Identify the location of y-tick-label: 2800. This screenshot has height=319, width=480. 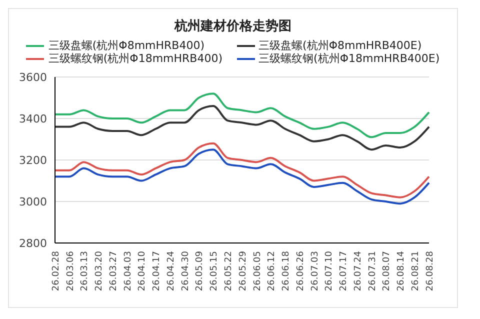
(33, 243).